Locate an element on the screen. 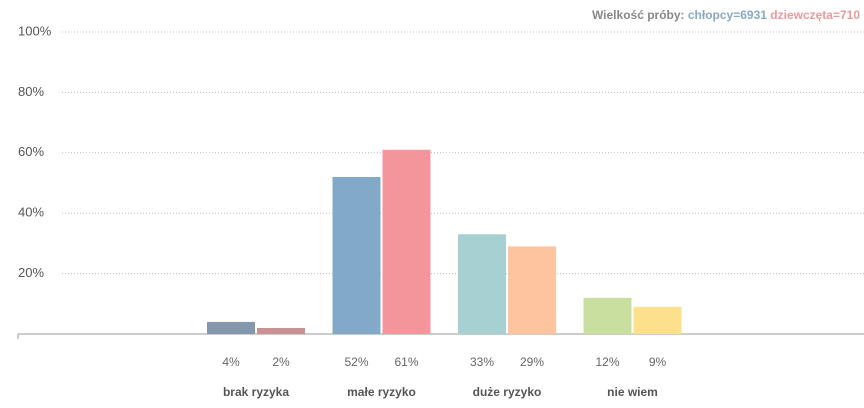 Image resolution: width=864 pixels, height=408 pixels. sample-girls: dziewczęta=710 is located at coordinates (815, 15).